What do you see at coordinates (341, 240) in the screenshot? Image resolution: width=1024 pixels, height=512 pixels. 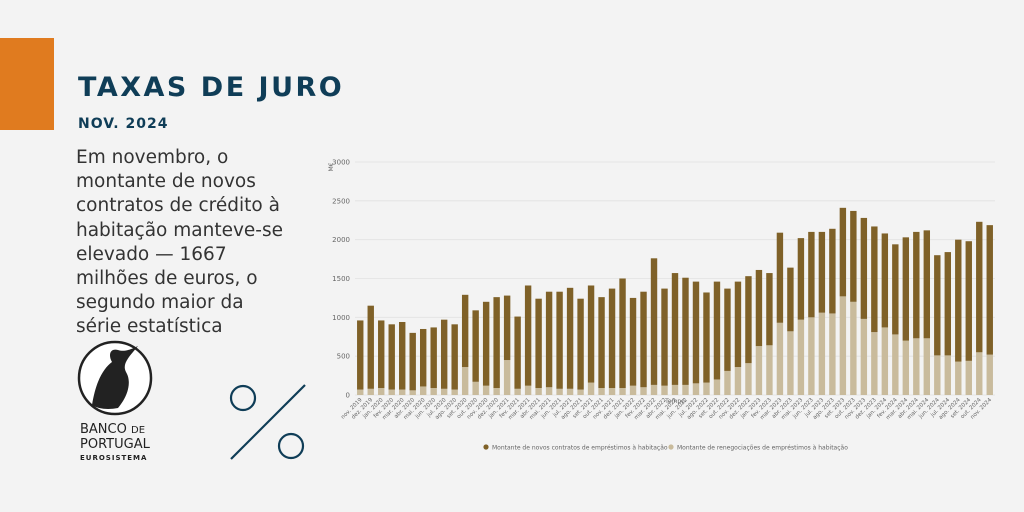 I see `y-tick-label: 2000` at bounding box center [341, 240].